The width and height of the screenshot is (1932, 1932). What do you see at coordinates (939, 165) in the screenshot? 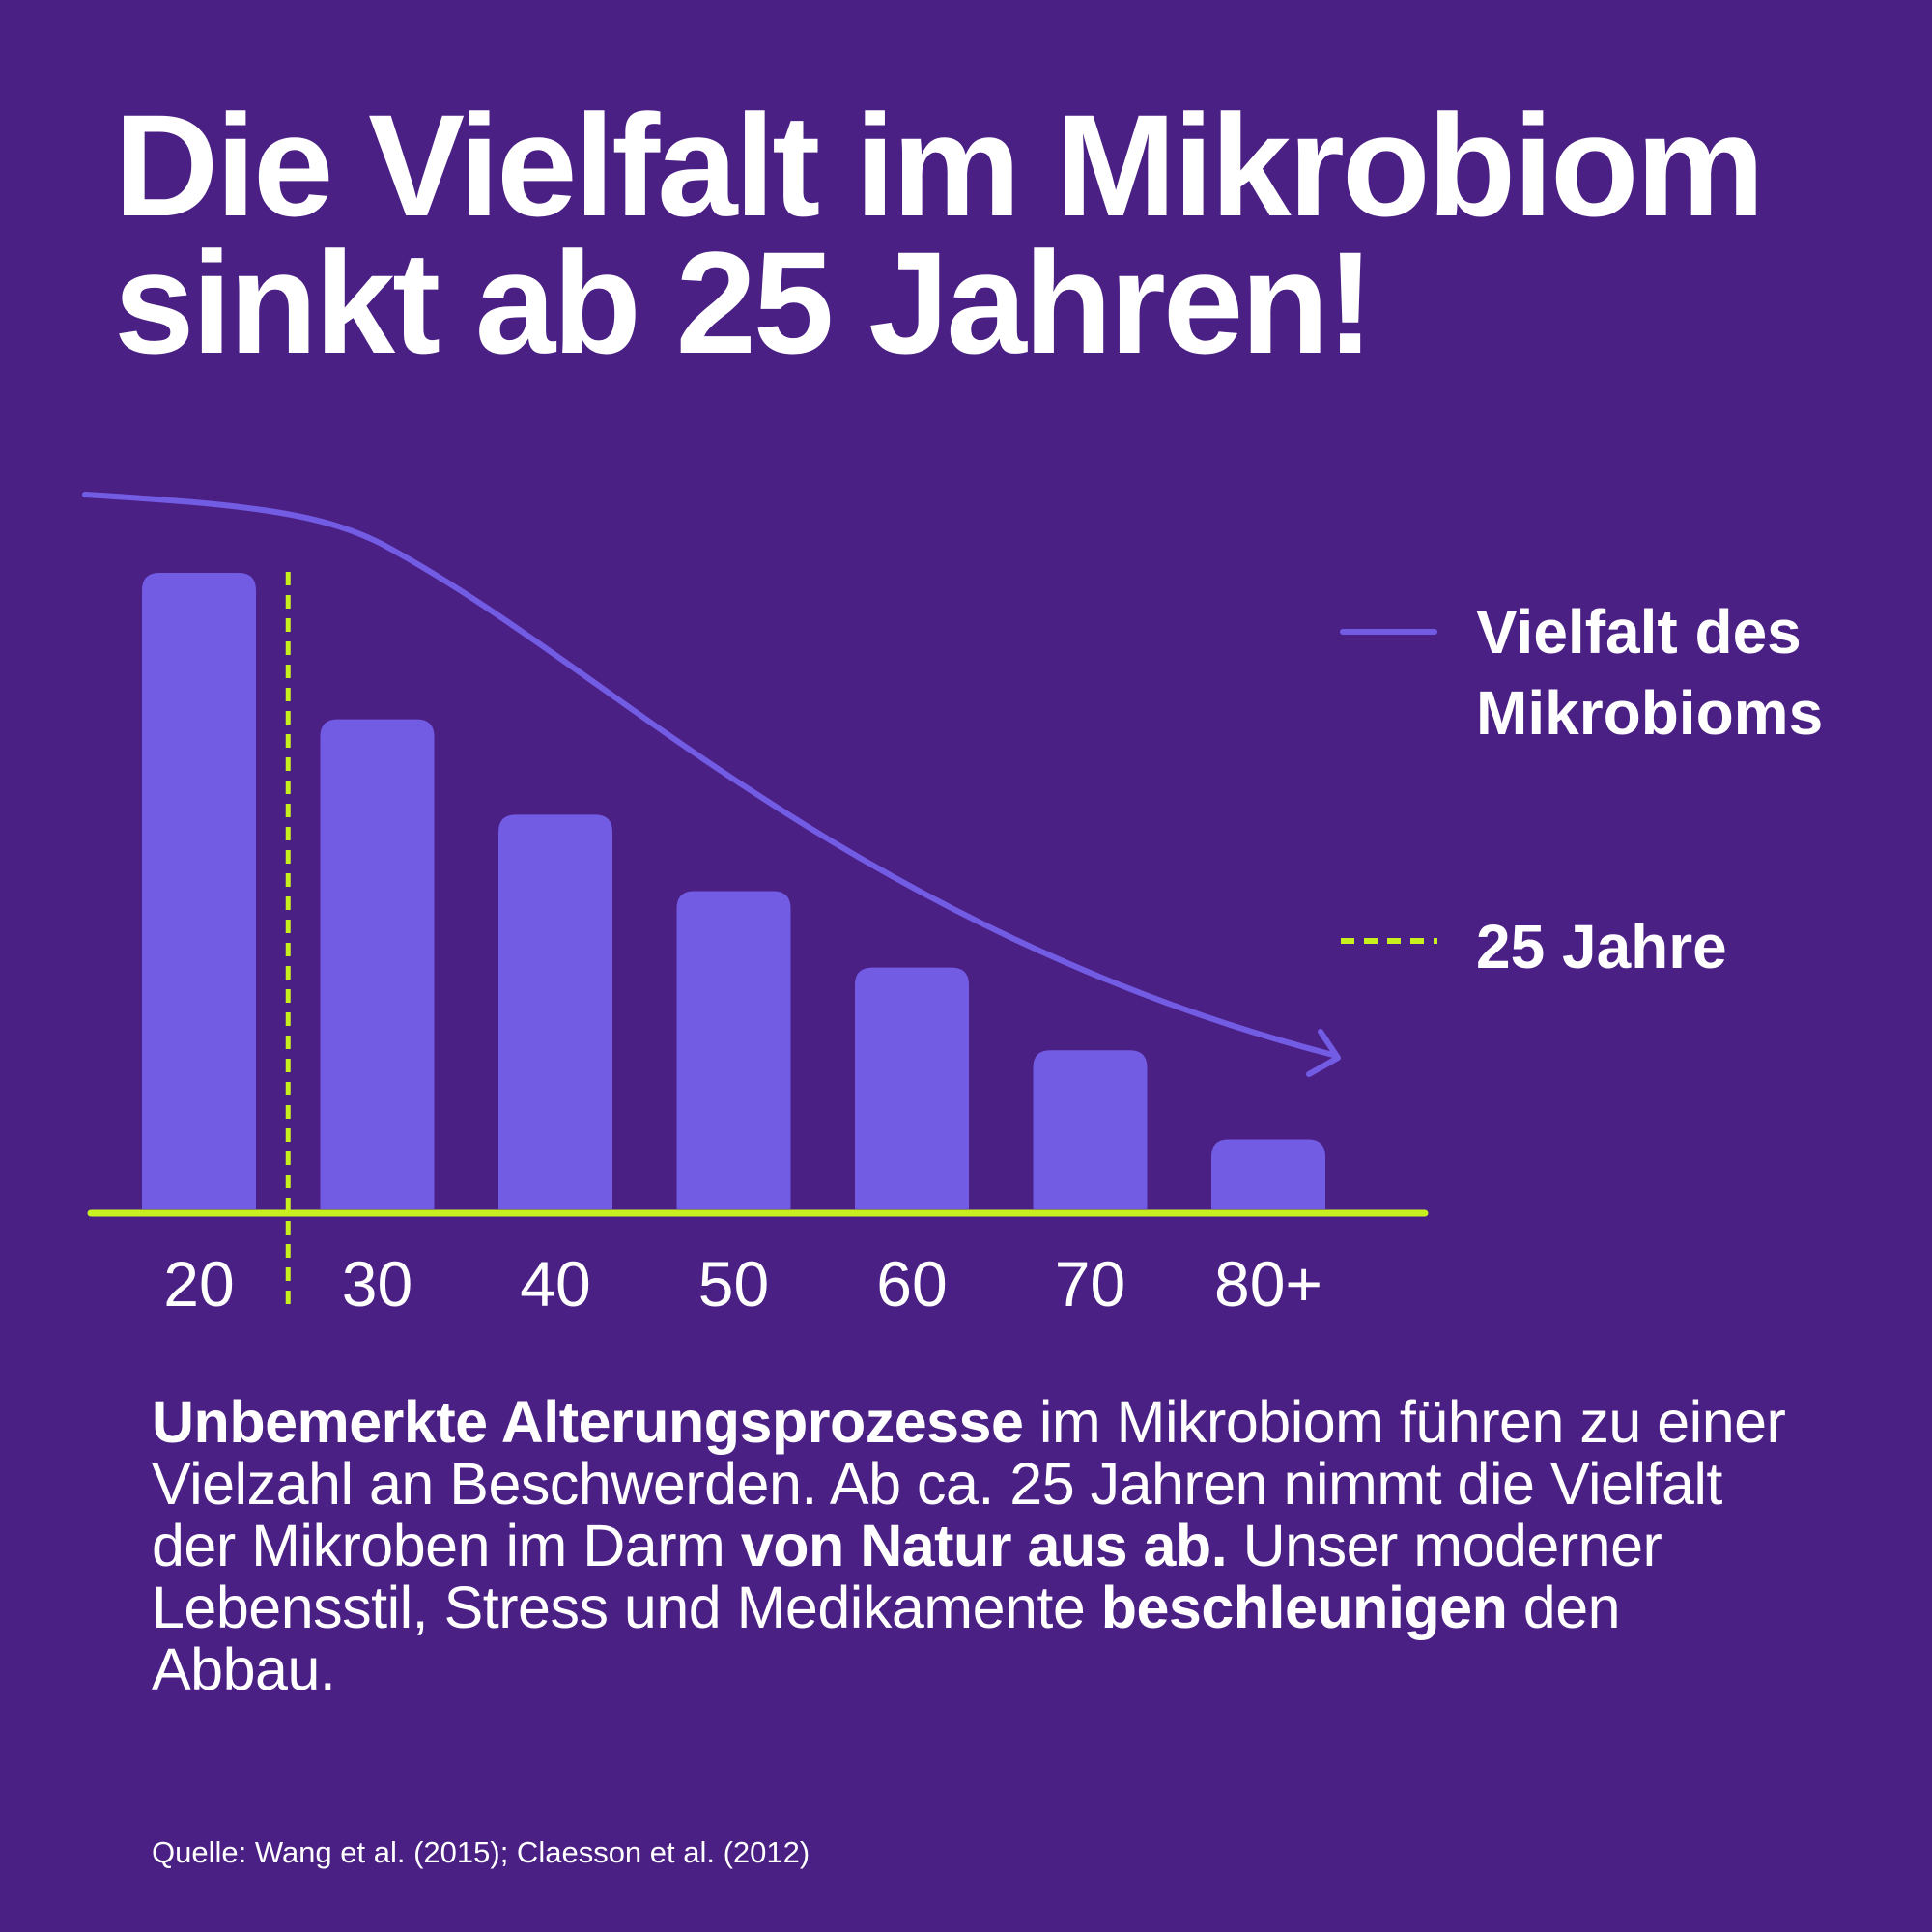
I see `title-line-1: Die Vielfalt im Mikrobiom` at bounding box center [939, 165].